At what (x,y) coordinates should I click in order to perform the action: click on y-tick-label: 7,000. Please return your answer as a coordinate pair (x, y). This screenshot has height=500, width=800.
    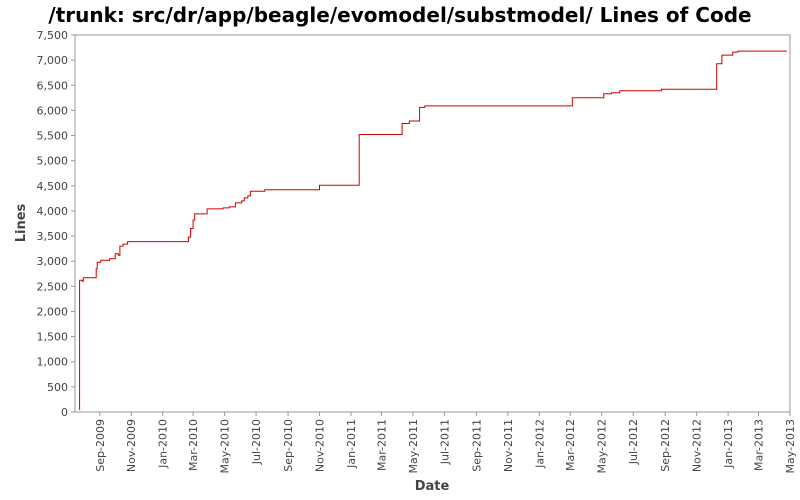
    Looking at the image, I should click on (53, 60).